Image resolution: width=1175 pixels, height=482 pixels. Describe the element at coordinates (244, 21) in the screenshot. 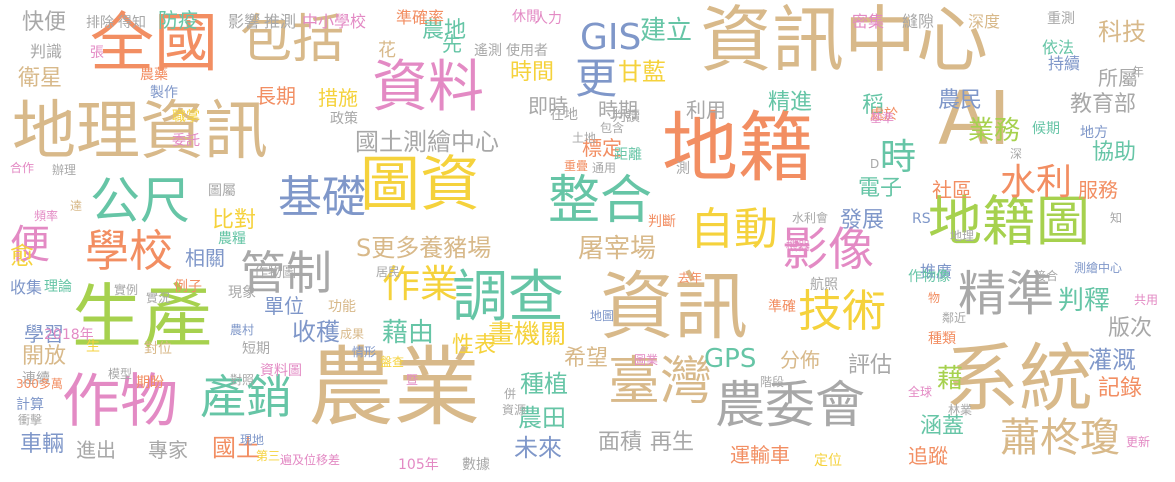

I see `word-93: 影響` at that location.